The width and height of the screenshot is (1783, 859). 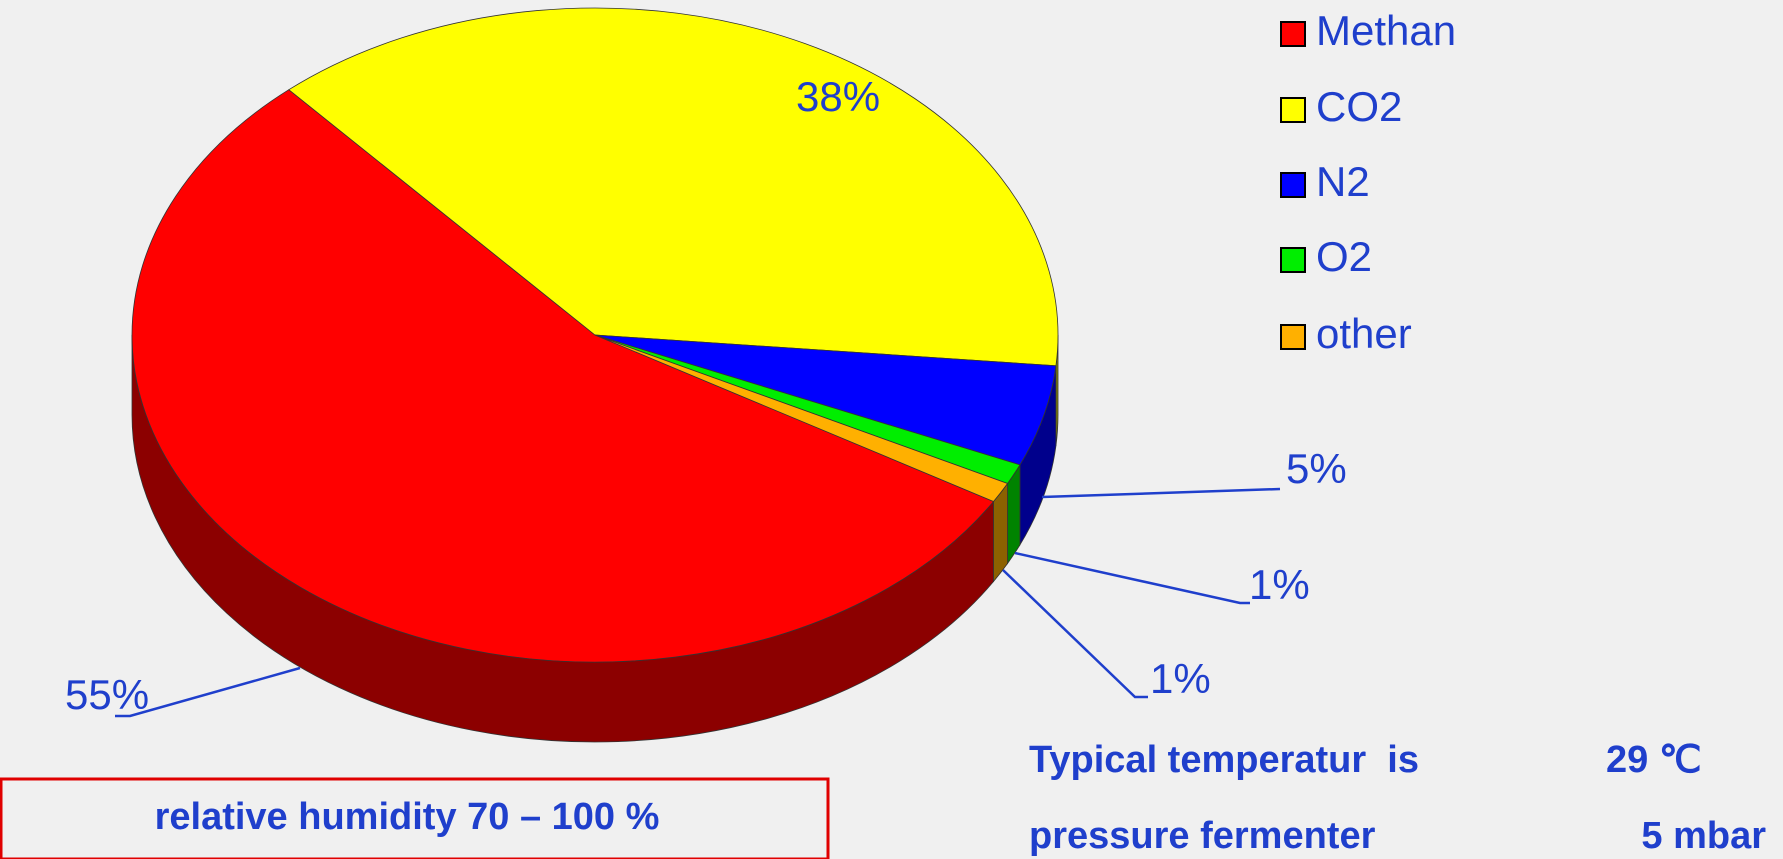 I want to click on temperature-value: 29 ℃, so click(x=1654, y=760).